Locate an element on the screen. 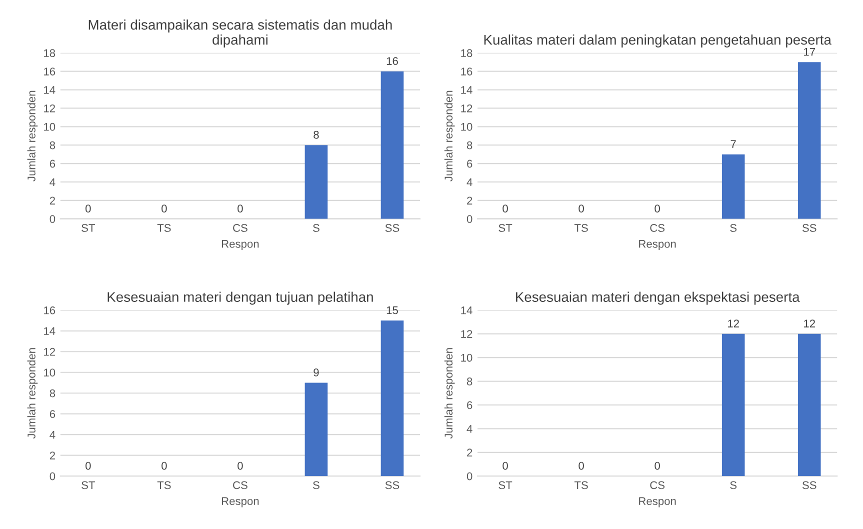  data-label: 17 is located at coordinates (809, 52).